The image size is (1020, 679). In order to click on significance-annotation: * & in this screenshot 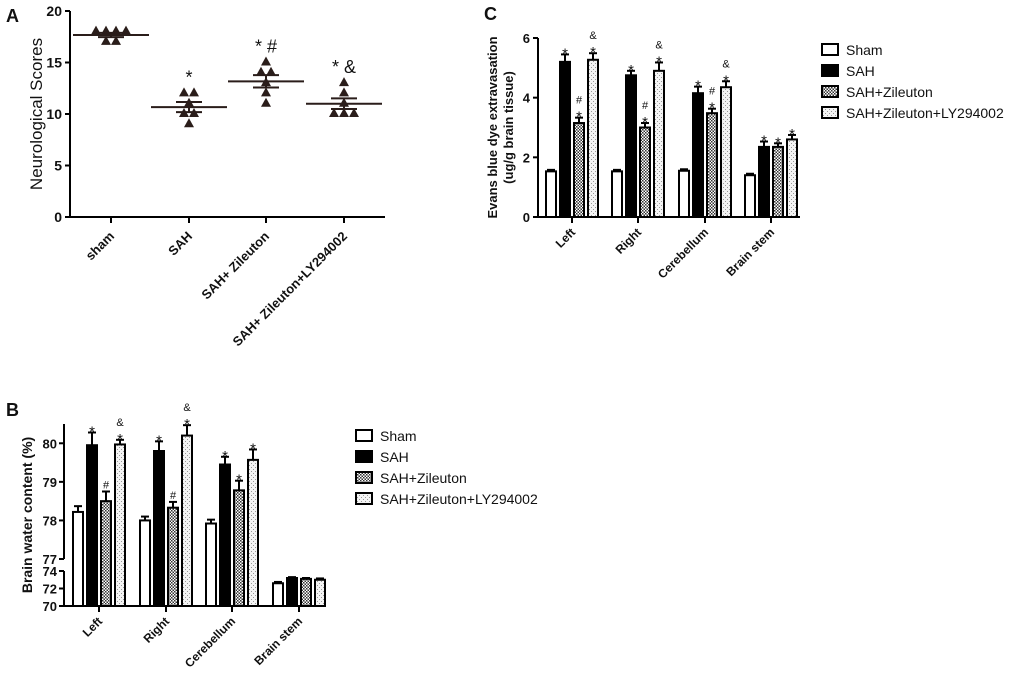, I will do `click(344, 67)`.